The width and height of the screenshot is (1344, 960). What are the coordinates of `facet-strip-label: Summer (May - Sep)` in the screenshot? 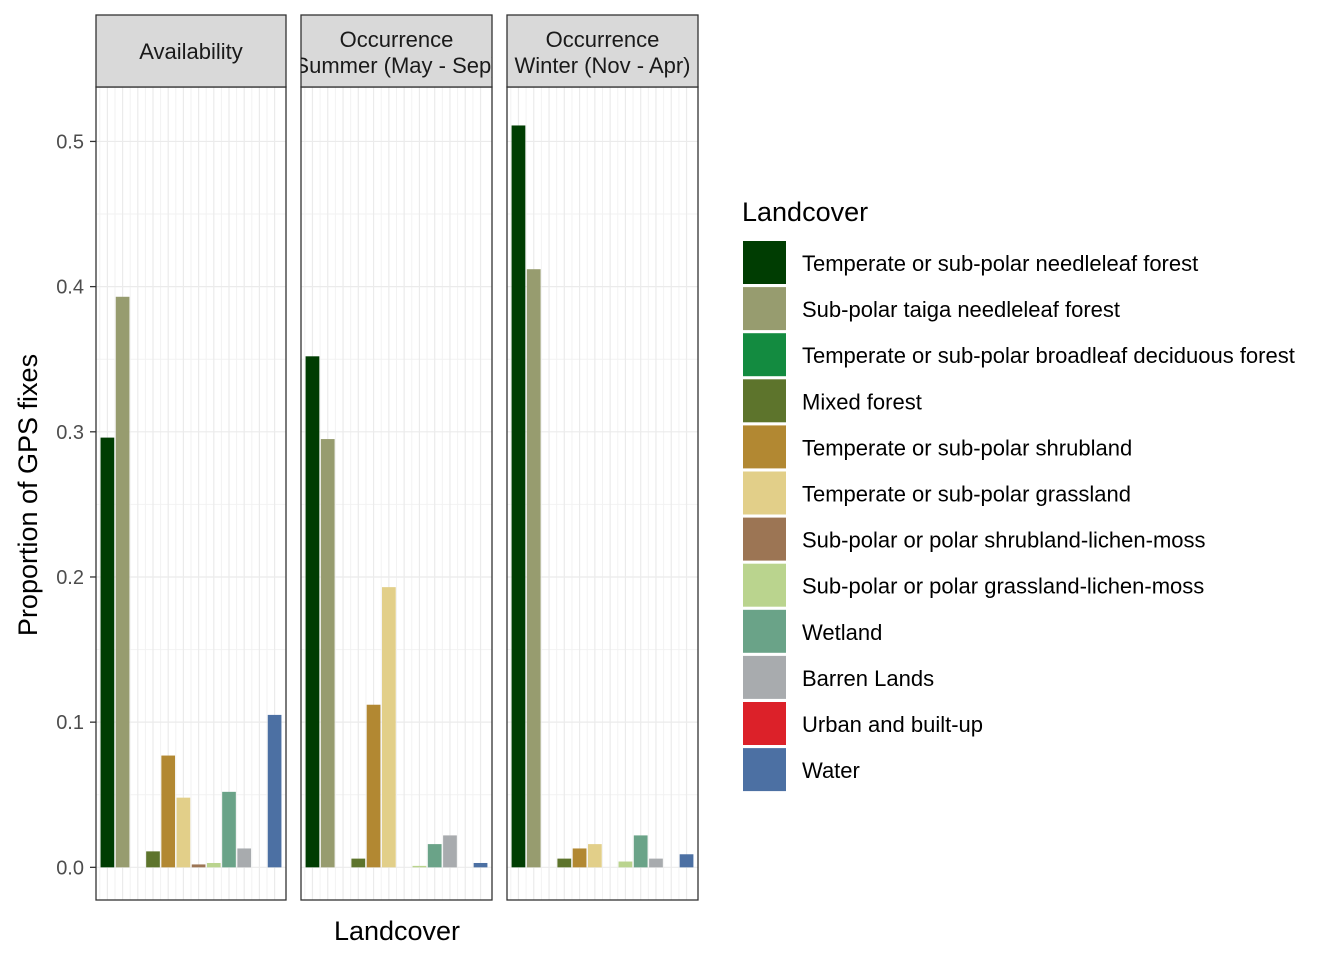 It's located at (396, 65).